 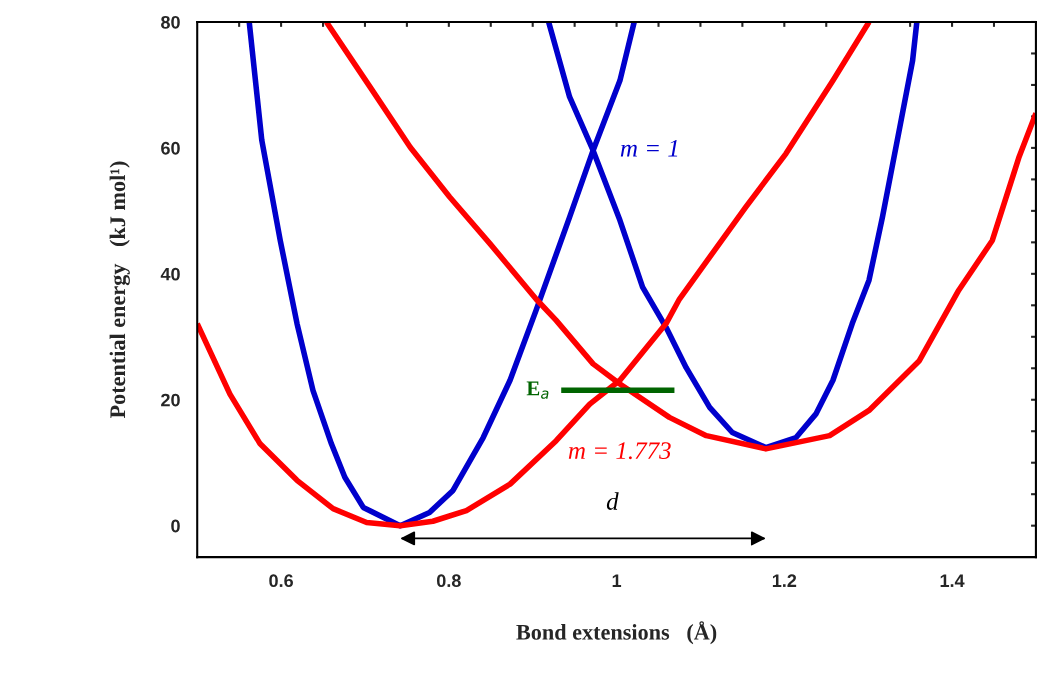 What do you see at coordinates (170, 22) in the screenshot?
I see `y-tick-label: 80` at bounding box center [170, 22].